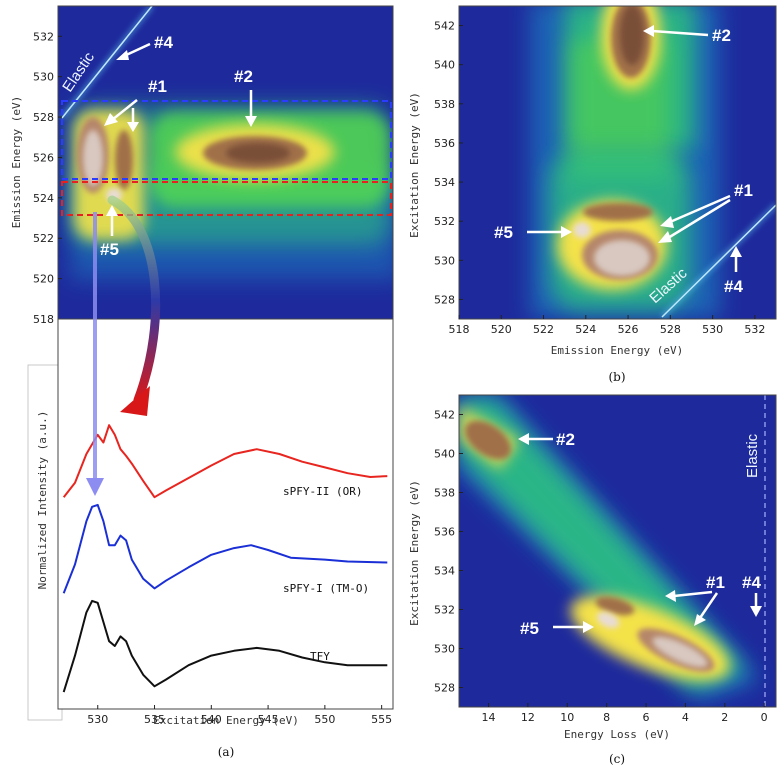 Image resolution: width=780 pixels, height=771 pixels. I want to click on panel-a-top-y-tick-label: 528, so click(43, 117).